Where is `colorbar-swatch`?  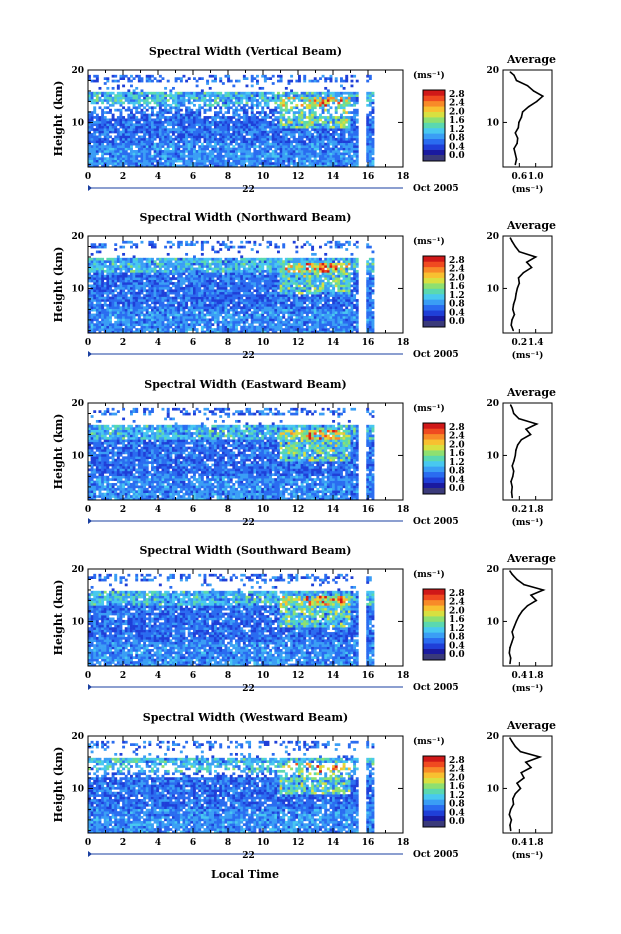
colorbar-swatch is located at coordinates (434, 153).